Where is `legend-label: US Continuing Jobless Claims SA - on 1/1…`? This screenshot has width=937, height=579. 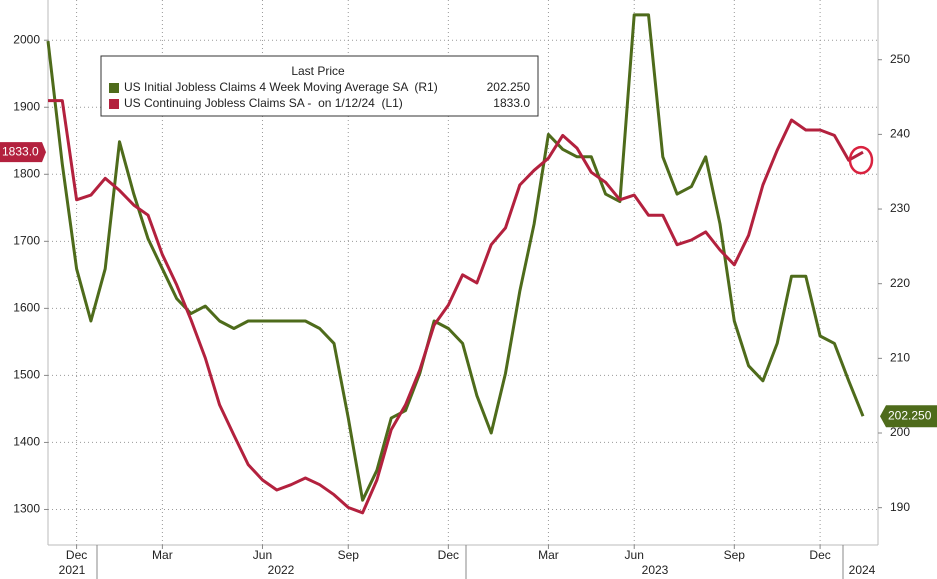
legend-label: US Continuing Jobless Claims SA - on 1/1… is located at coordinates (263, 103).